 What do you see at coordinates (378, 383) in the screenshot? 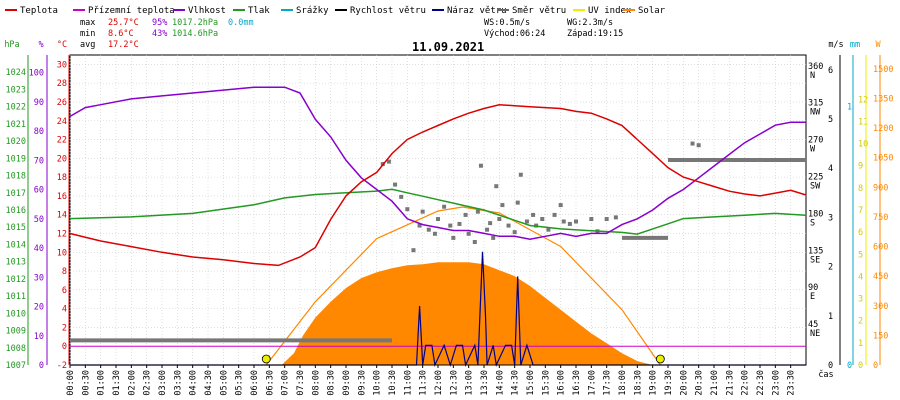
I see `x-tick-label: 10:00` at bounding box center [378, 383].